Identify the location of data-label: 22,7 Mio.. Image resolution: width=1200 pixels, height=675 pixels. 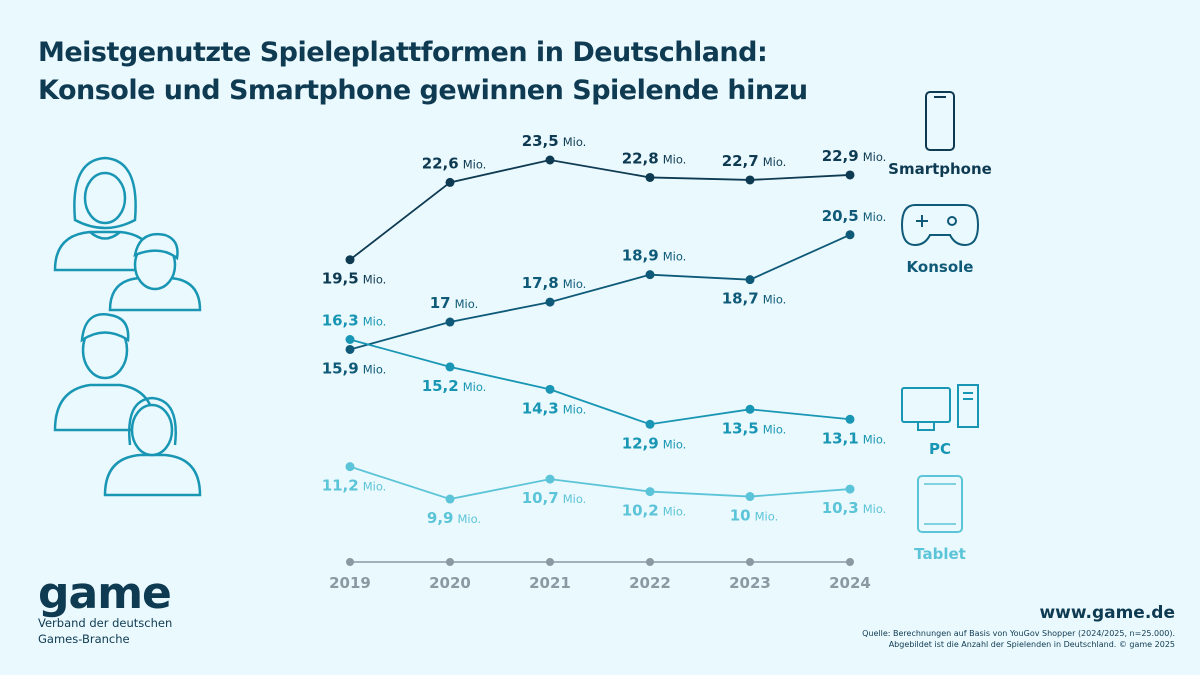
(754, 161).